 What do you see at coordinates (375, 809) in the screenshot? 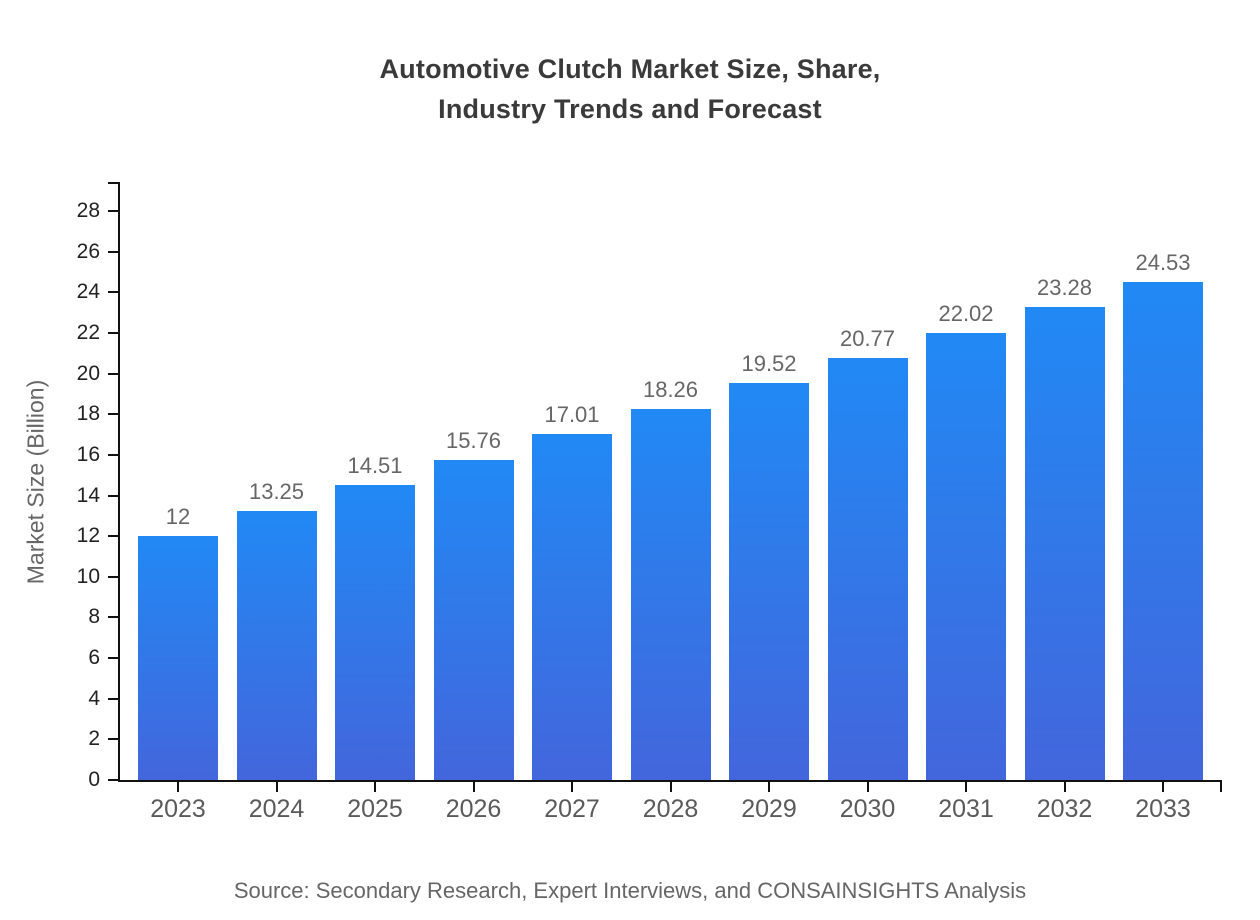
I see `x-tick-label: 2025` at bounding box center [375, 809].